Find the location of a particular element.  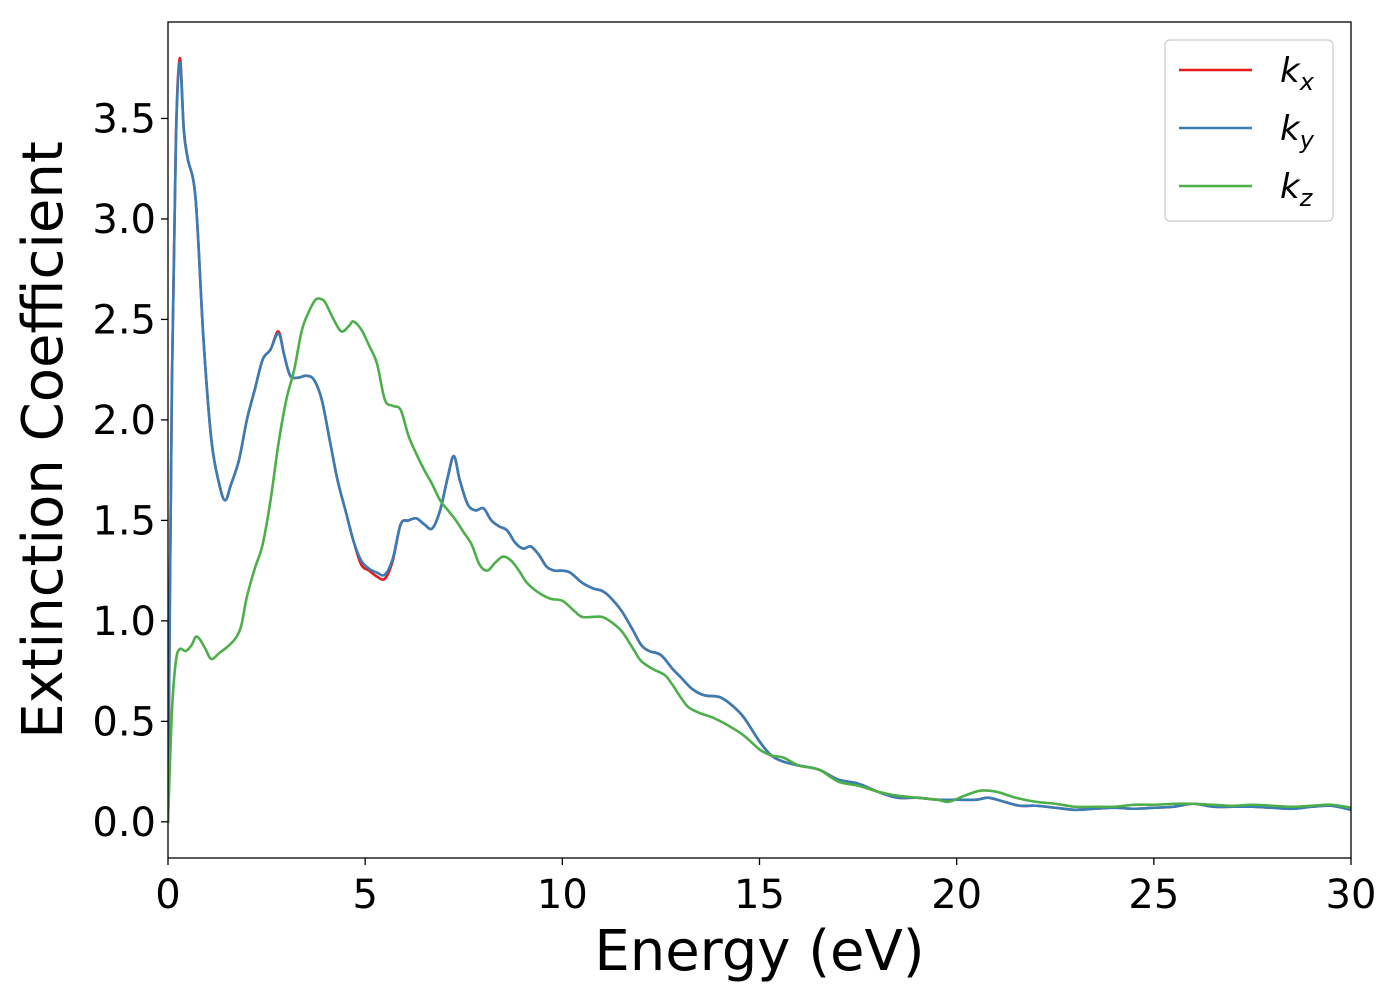

legend: kx ky kz is located at coordinates (1249, 130).